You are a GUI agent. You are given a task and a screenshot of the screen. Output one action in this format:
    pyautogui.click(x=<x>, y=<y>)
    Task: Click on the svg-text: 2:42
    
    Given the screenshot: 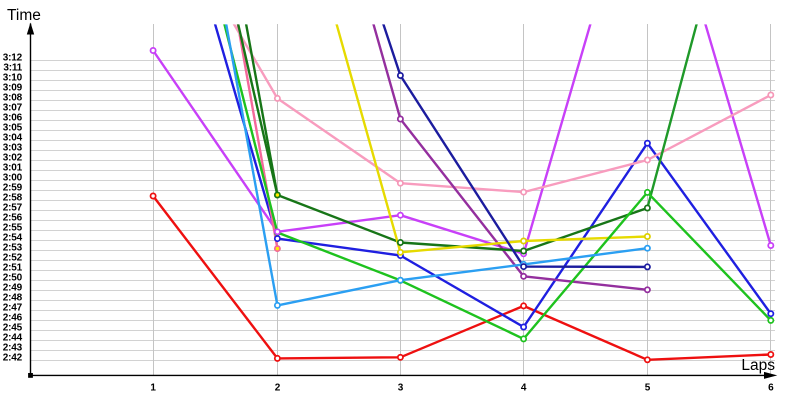 What is the action you would take?
    pyautogui.click(x=13, y=358)
    